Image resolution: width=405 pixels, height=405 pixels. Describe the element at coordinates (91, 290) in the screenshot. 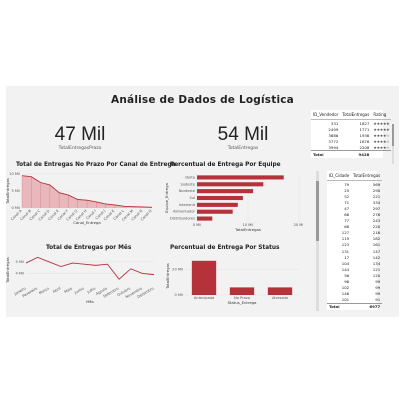

I see `x-tick-label: Julho` at that location.